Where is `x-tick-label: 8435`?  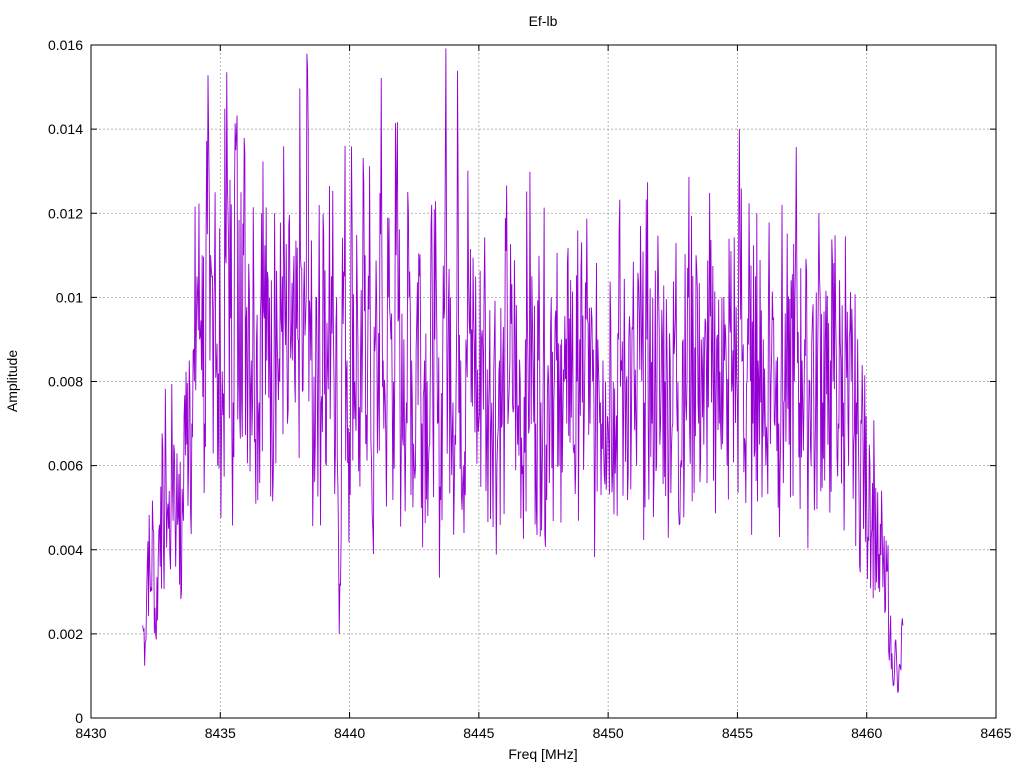
x-tick-label: 8435 is located at coordinates (220, 733).